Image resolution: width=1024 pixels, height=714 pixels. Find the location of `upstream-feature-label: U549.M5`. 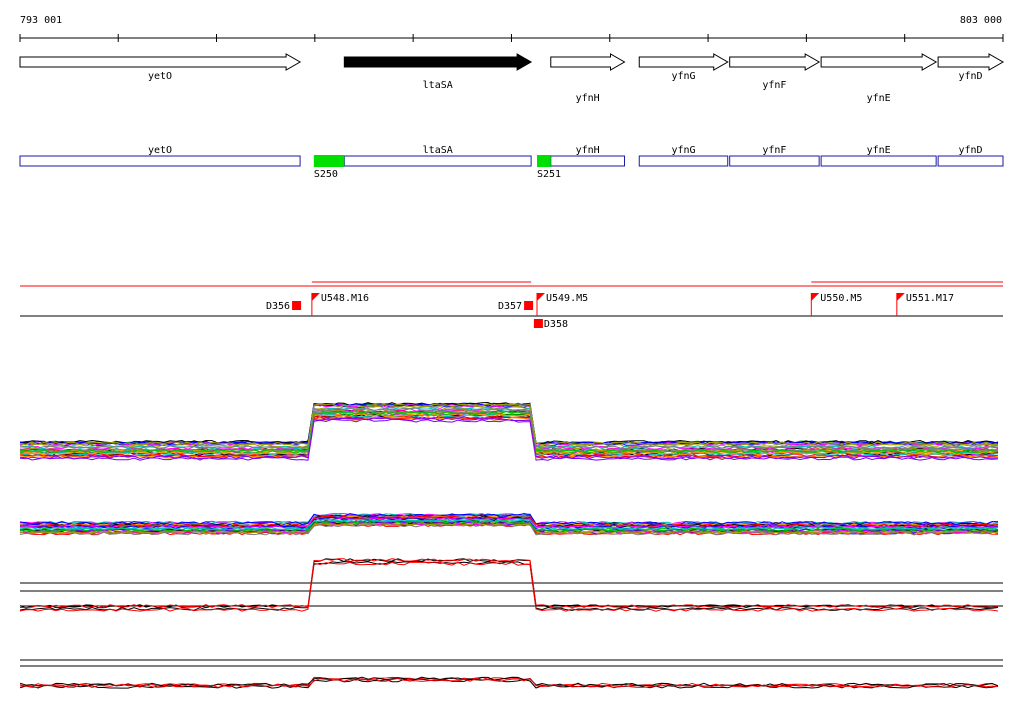

upstream-feature-label: U549.M5 is located at coordinates (567, 298).